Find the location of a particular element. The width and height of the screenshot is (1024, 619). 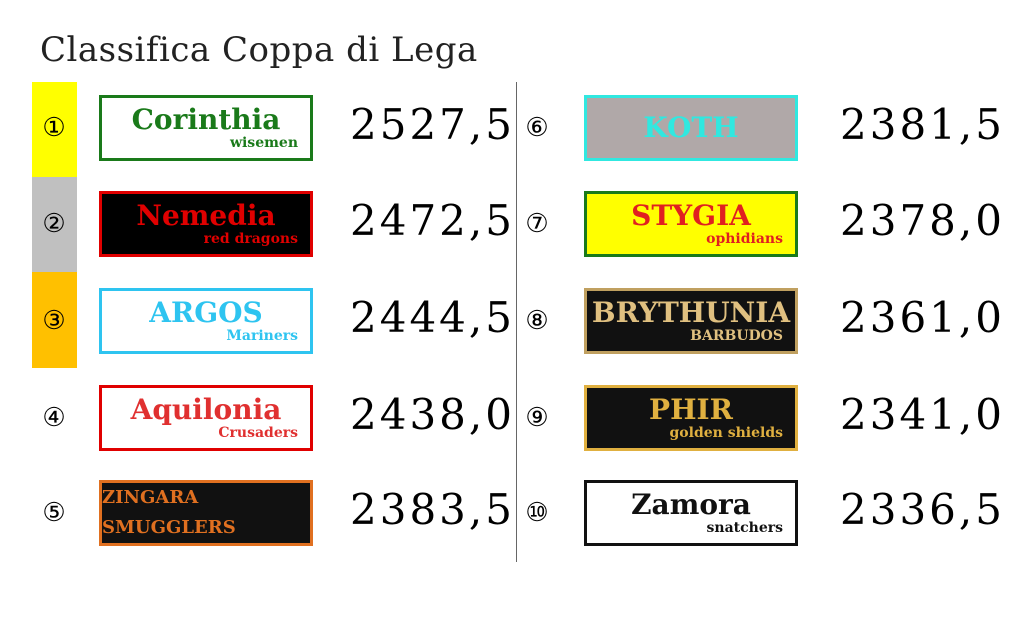

team-score: 2341,0 is located at coordinates (922, 414).